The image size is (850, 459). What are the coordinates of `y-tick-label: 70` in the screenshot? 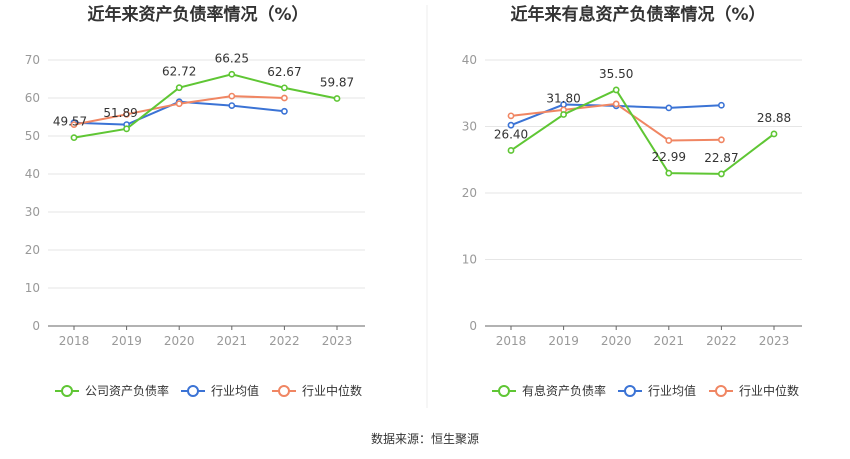 It's located at (32, 60).